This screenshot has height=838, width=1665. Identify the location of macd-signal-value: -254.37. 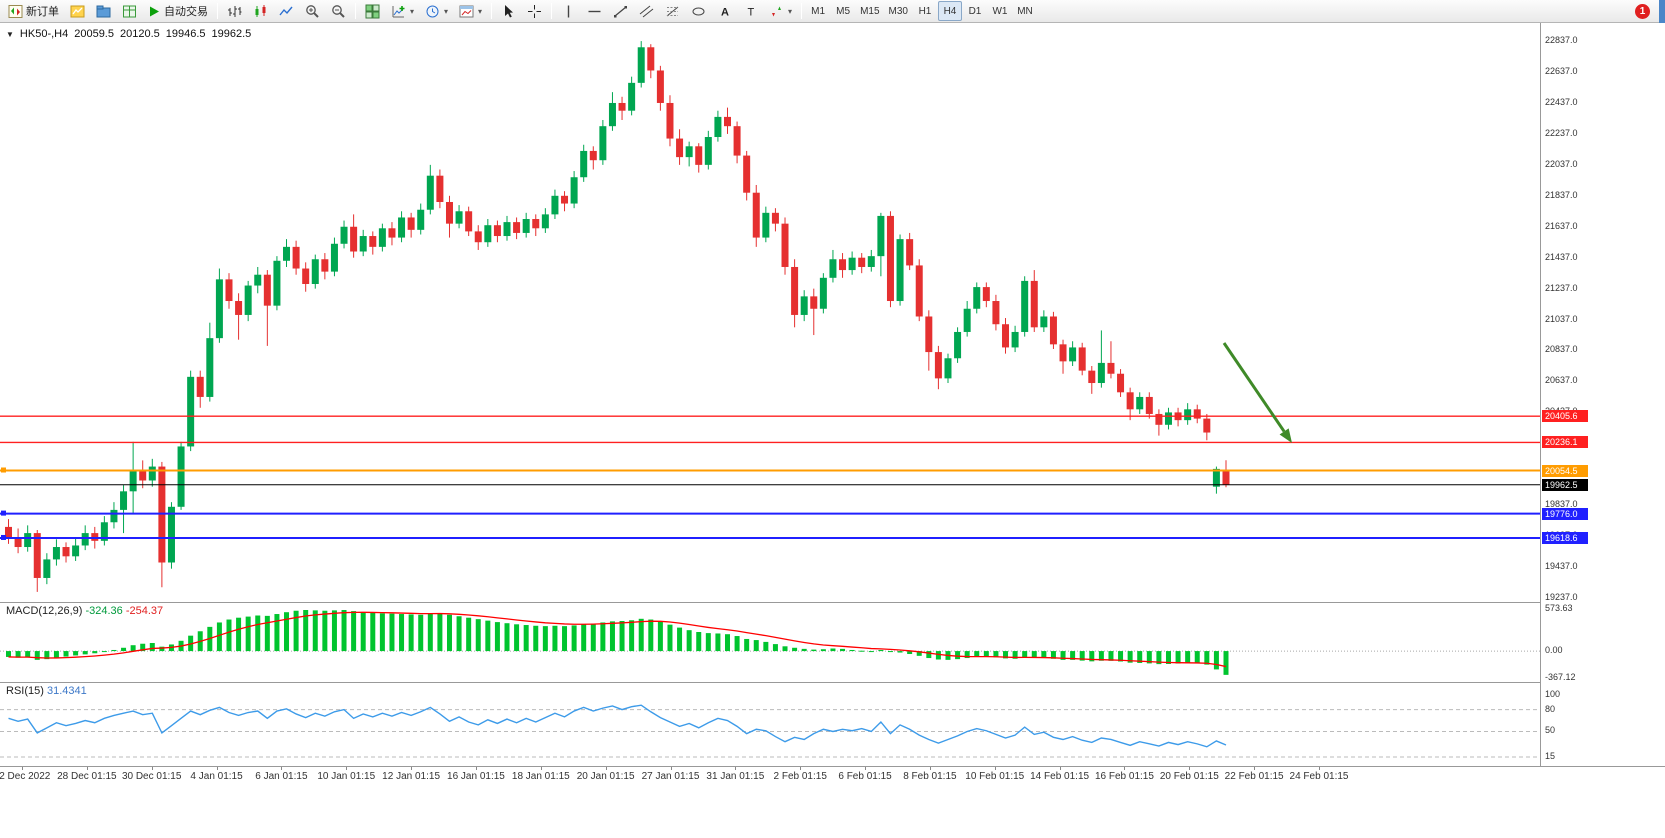
(144, 611).